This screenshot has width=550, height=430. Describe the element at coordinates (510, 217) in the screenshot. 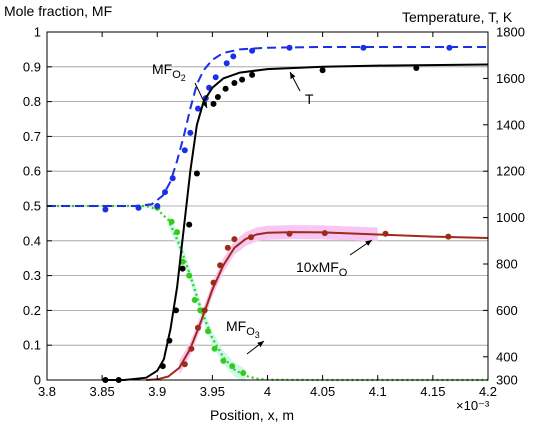

I see `y-right-tick-label-4: 1000` at that location.